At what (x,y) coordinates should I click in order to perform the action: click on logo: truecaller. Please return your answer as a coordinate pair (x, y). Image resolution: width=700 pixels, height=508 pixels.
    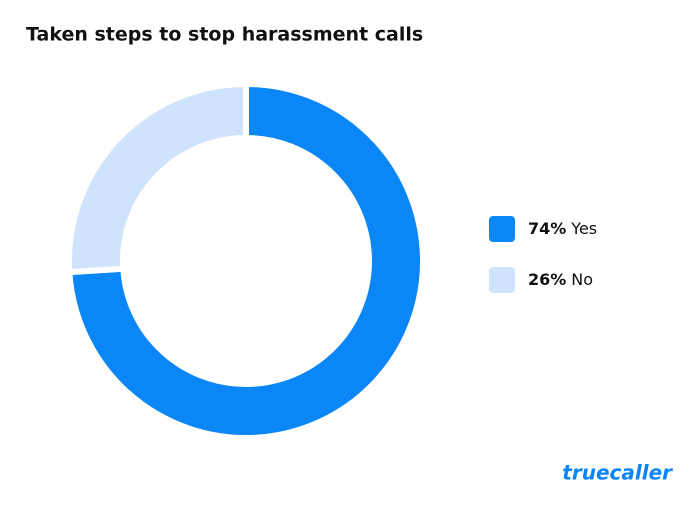
    Looking at the image, I should click on (617, 473).